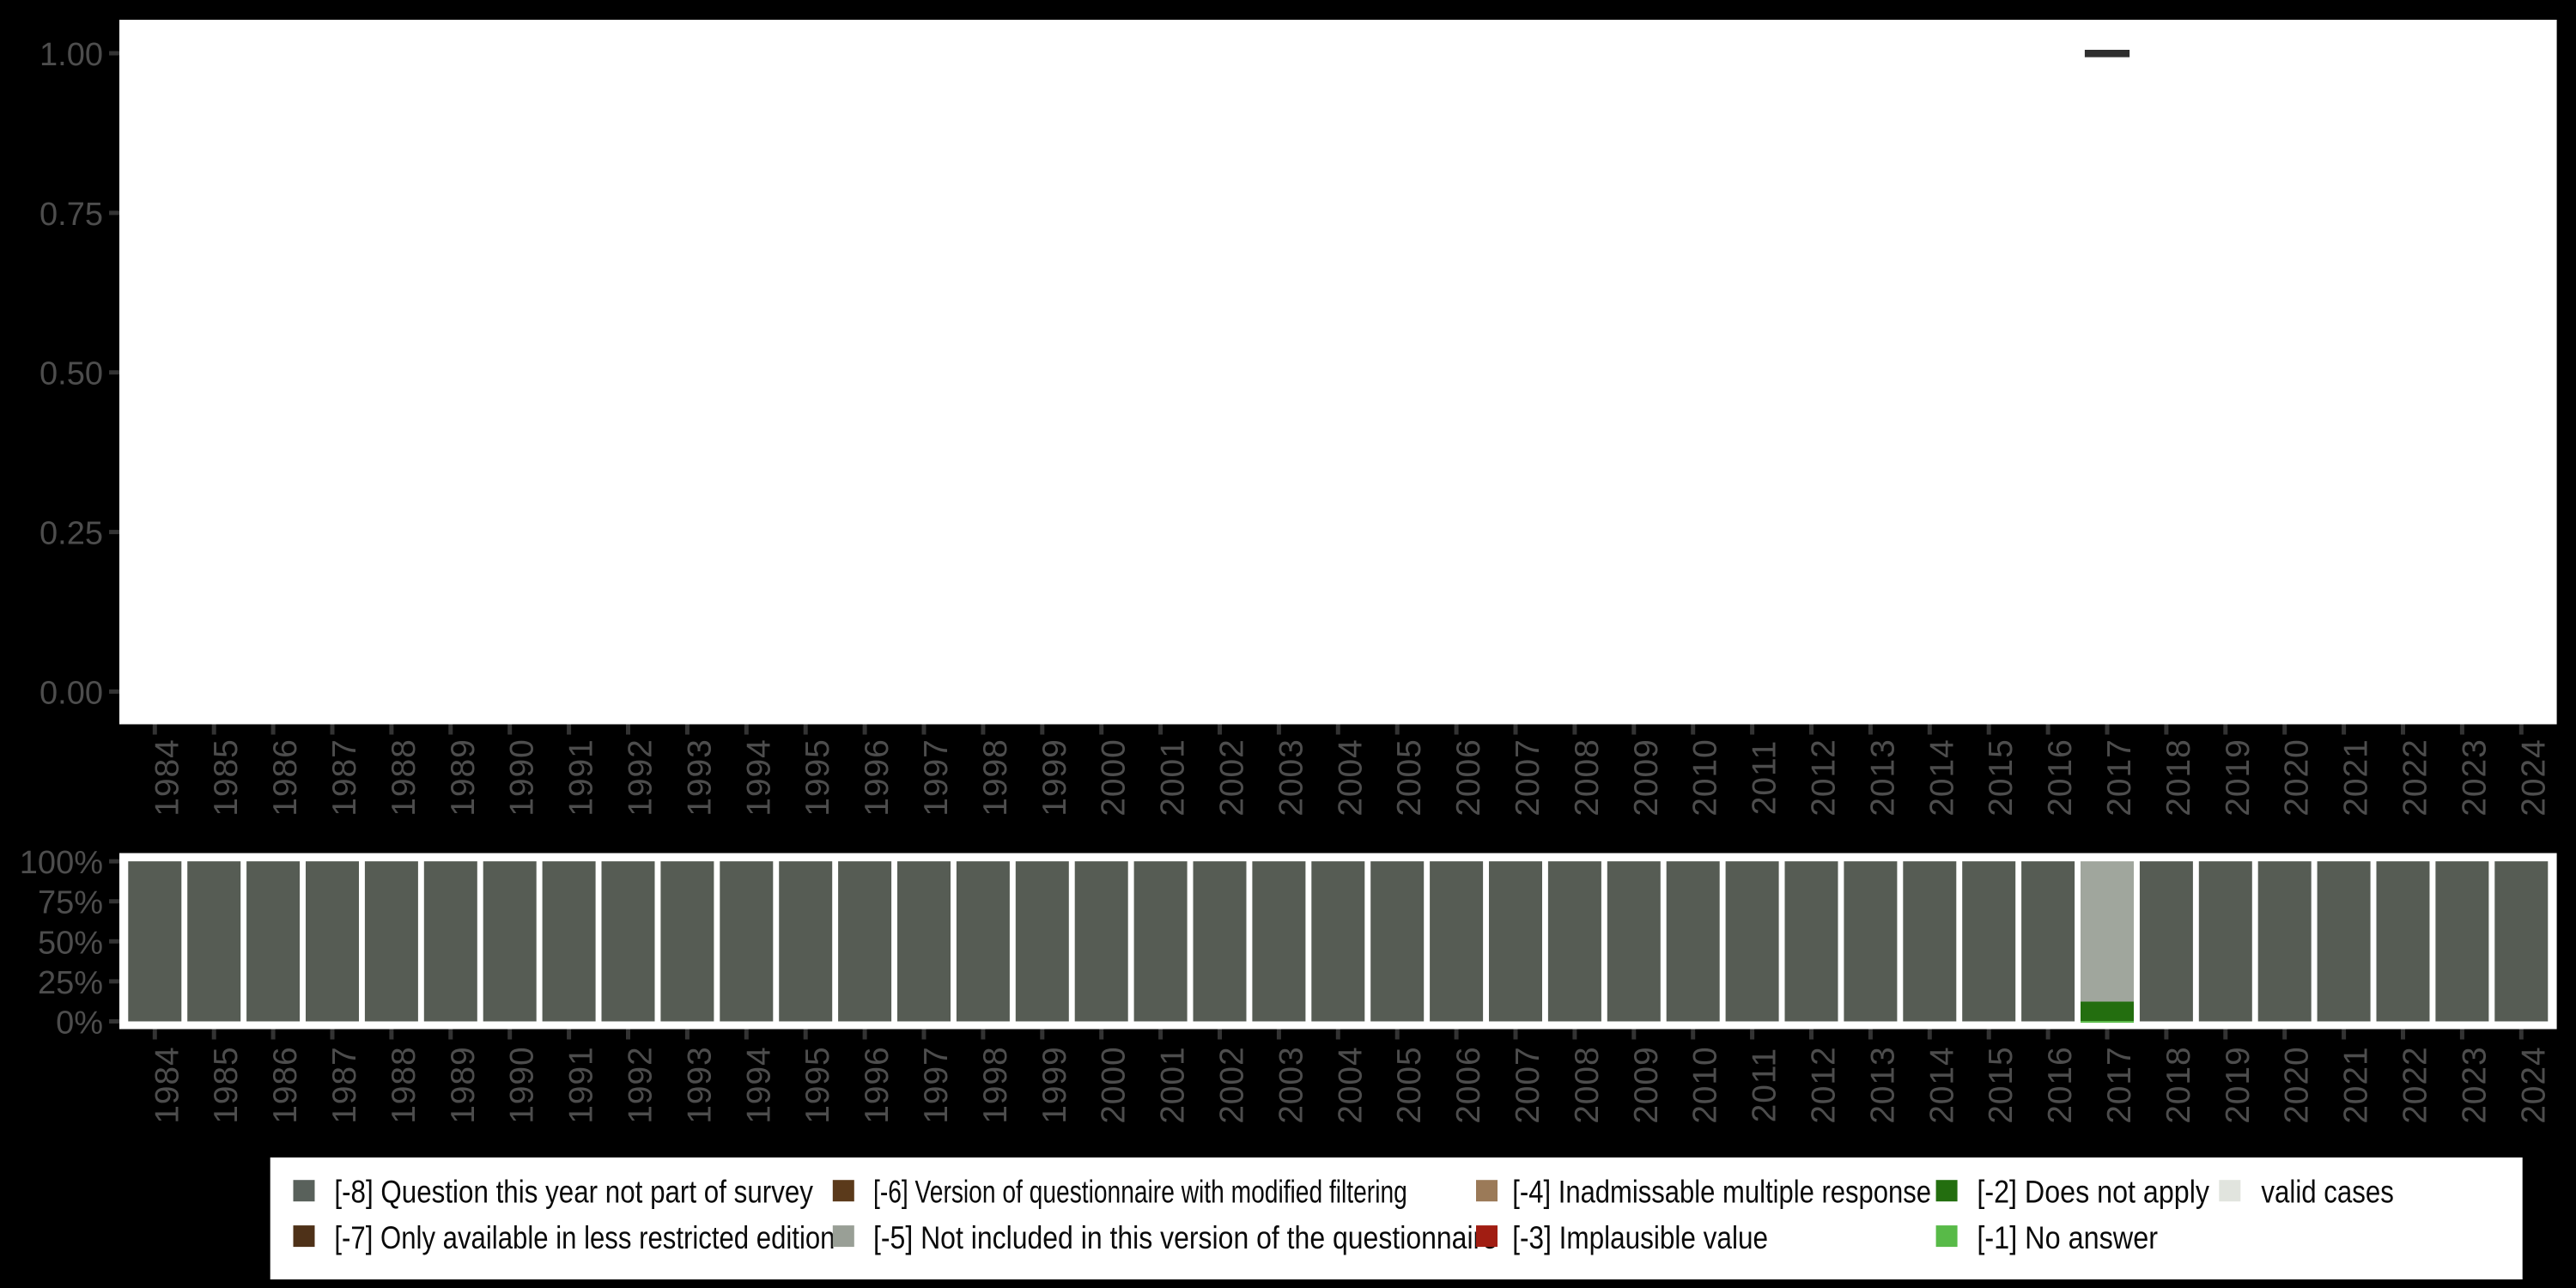 Image resolution: width=2576 pixels, height=1288 pixels. I want to click on svg-text: 0.75, so click(71, 215).